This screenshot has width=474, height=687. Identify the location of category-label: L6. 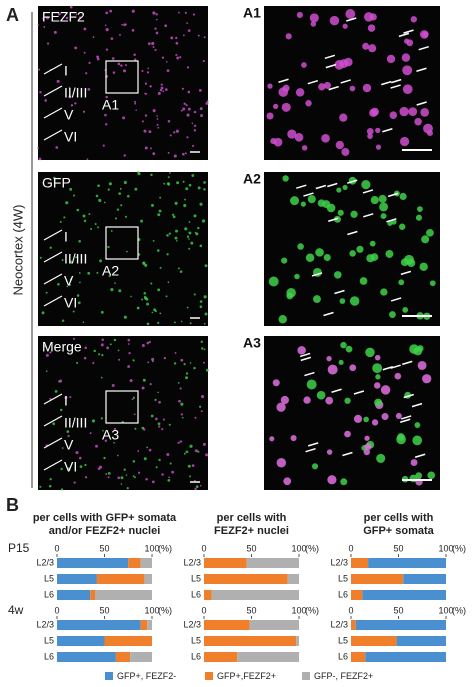
(49, 656).